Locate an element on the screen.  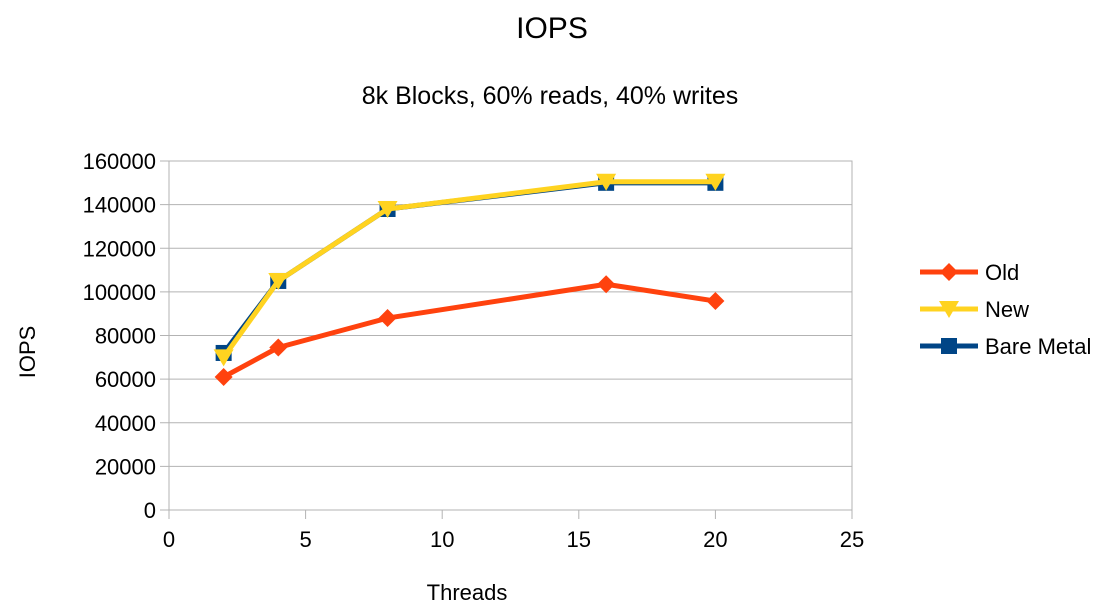
y-tick-label: 40000 is located at coordinates (125, 423).